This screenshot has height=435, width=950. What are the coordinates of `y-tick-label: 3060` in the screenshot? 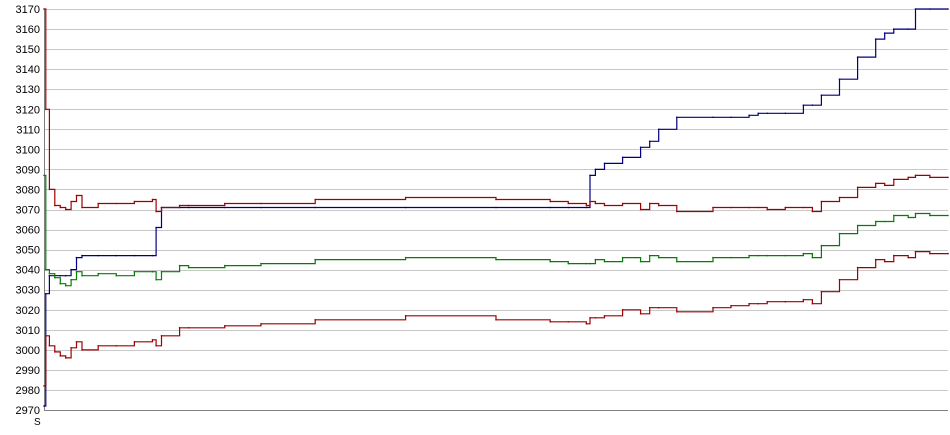 It's located at (28, 231).